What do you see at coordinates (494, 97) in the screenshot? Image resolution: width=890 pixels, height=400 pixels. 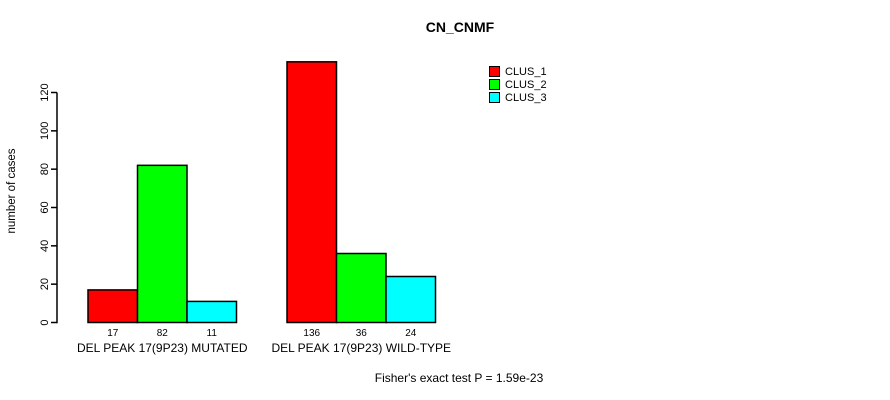 I see `legend-swatch-clus3-icon` at bounding box center [494, 97].